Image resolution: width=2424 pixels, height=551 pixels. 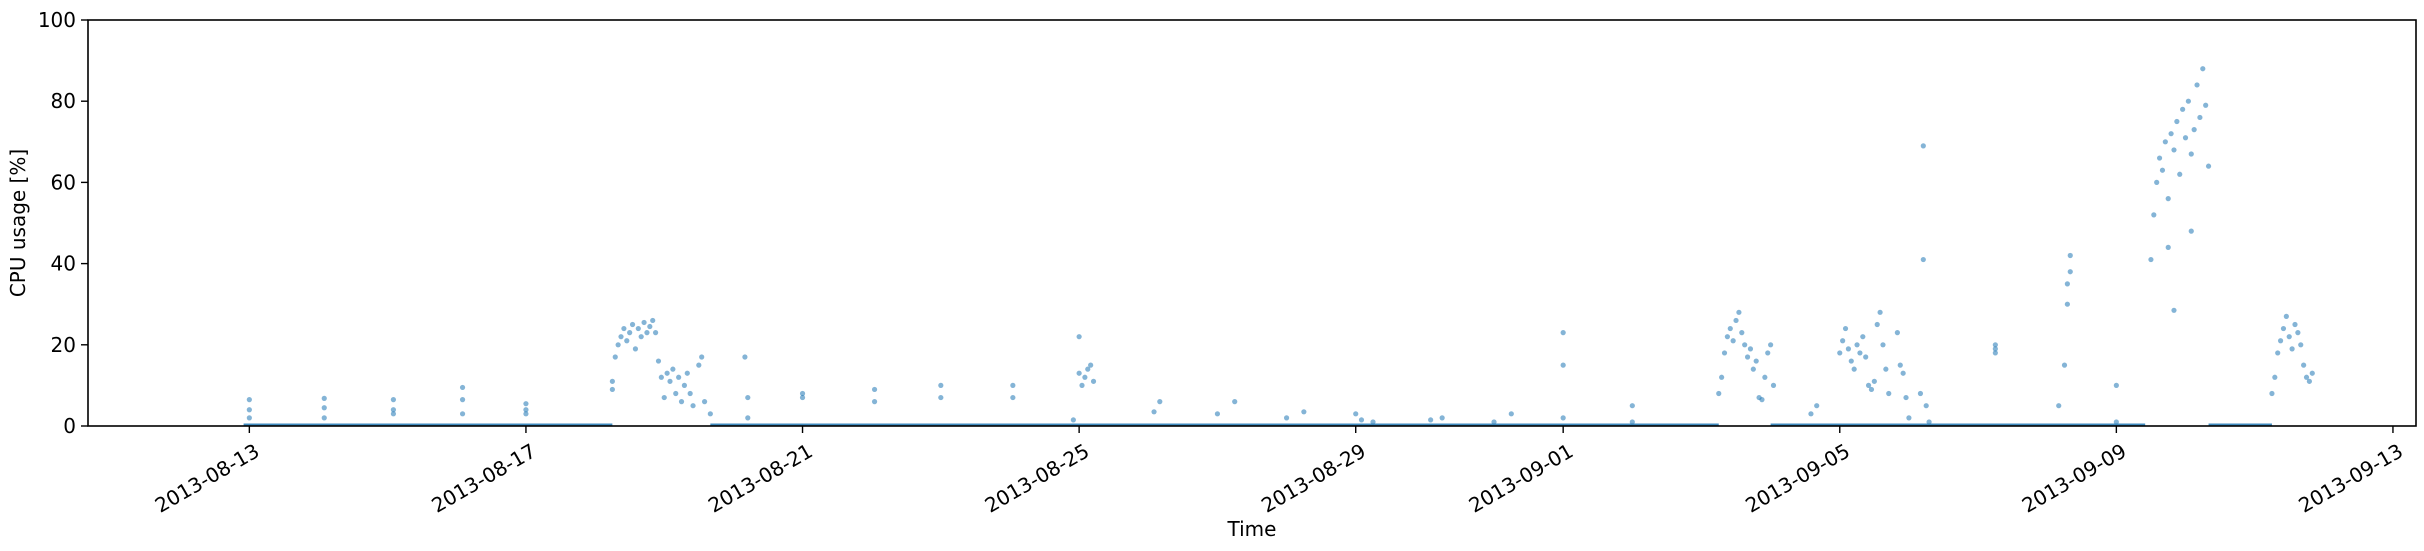 I want to click on y-tick-label: 100, so click(x=57, y=20).